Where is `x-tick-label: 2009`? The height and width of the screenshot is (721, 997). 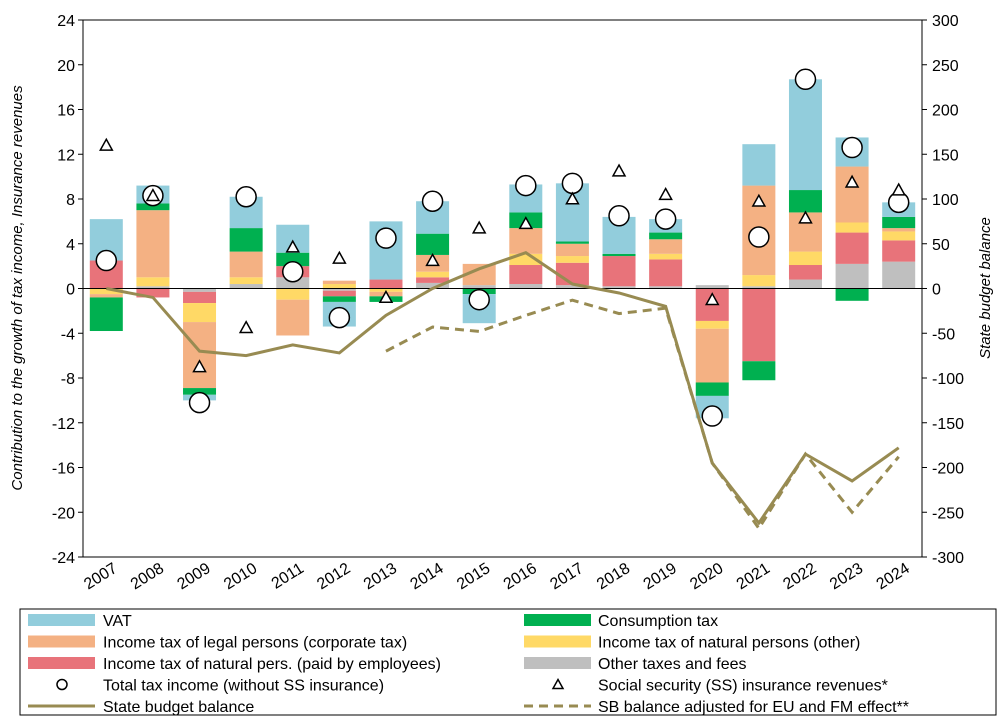 x-tick-label: 2009 is located at coordinates (193, 576).